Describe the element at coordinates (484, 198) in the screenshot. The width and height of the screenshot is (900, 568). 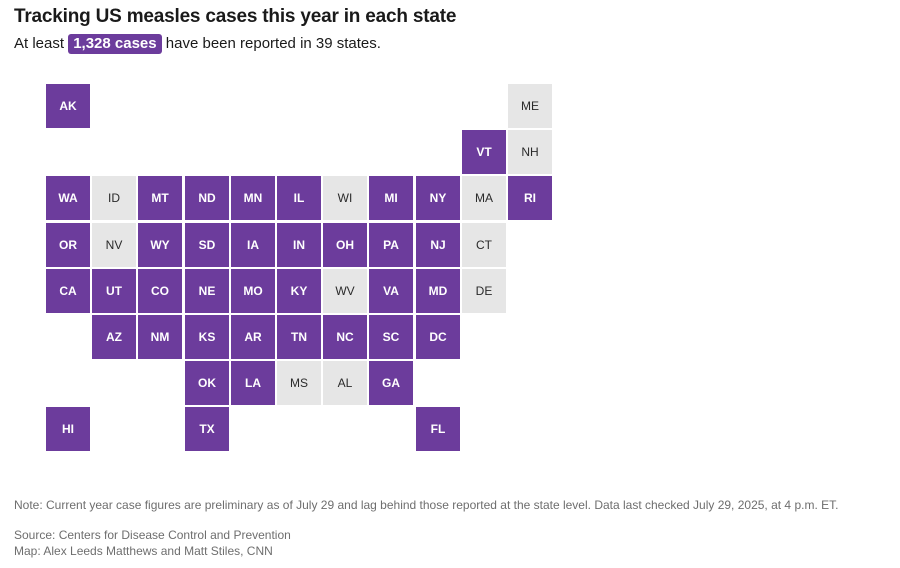
I see `state-tile-ma: MA` at that location.